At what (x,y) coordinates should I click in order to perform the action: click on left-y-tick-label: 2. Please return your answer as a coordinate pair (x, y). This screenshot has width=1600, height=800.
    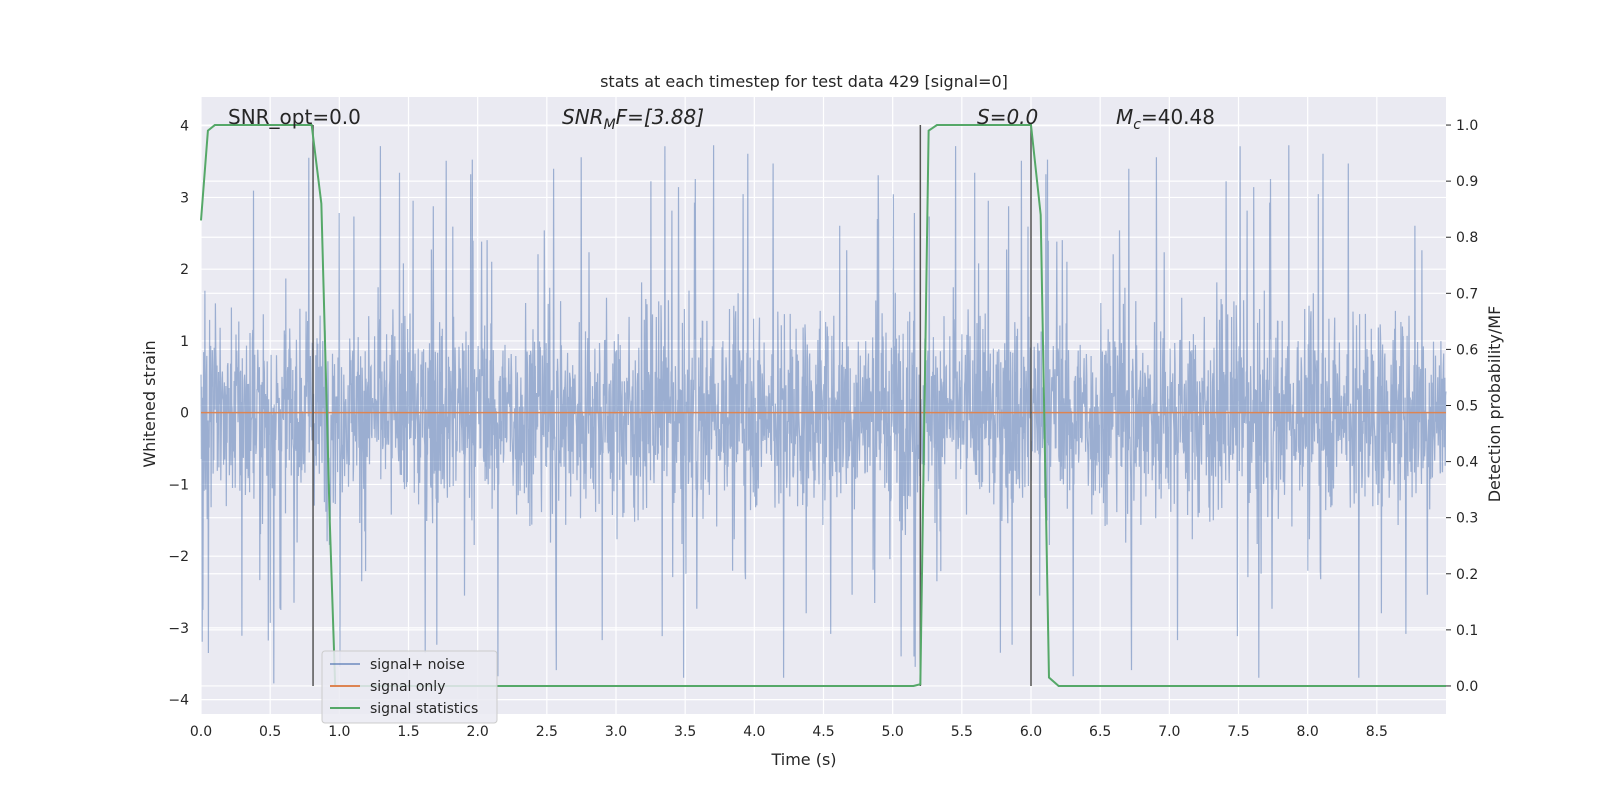
    Looking at the image, I should click on (184, 270).